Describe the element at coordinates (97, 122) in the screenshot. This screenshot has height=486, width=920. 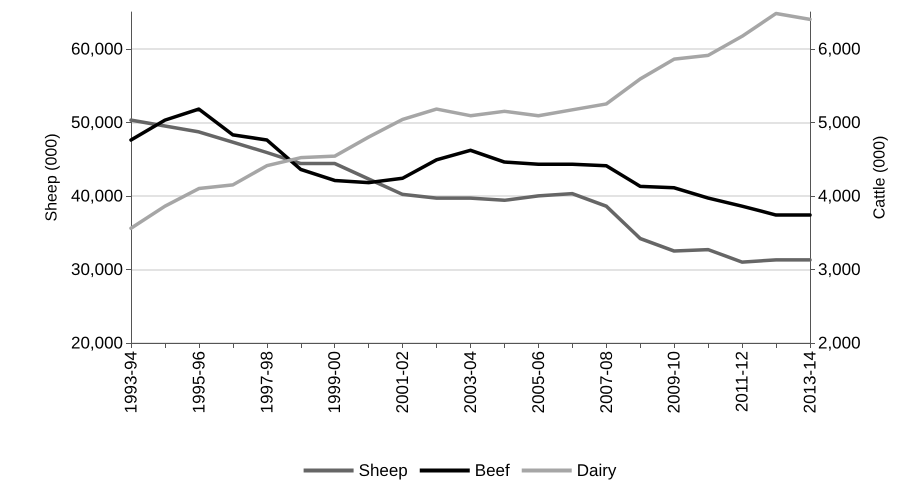
I see `y-tick-label: 50,000` at that location.